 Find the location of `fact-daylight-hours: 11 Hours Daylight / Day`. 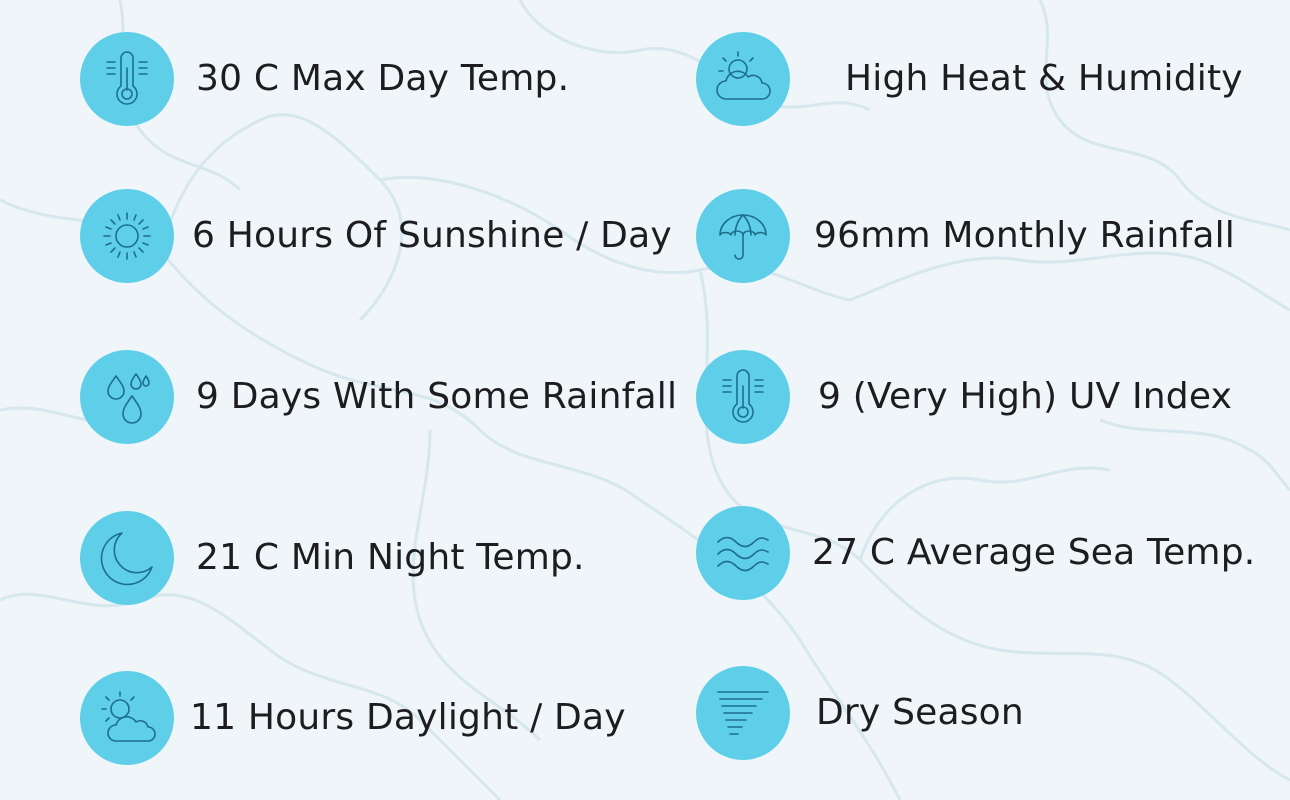

fact-daylight-hours: 11 Hours Daylight / Day is located at coordinates (353, 718).